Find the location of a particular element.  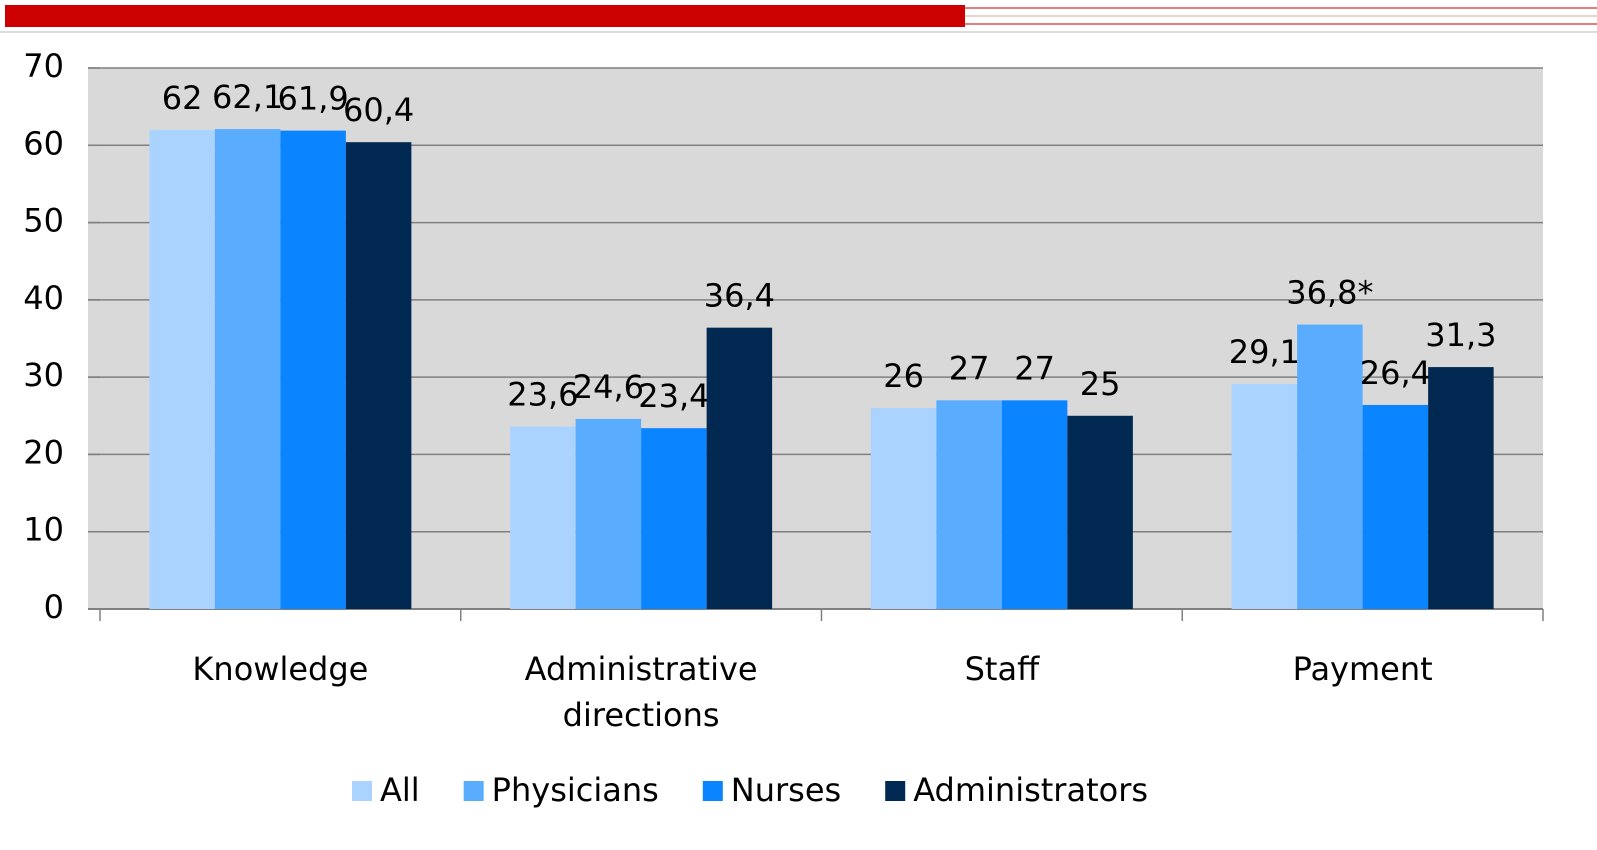

y-tick-label: 0 is located at coordinates (54, 607).